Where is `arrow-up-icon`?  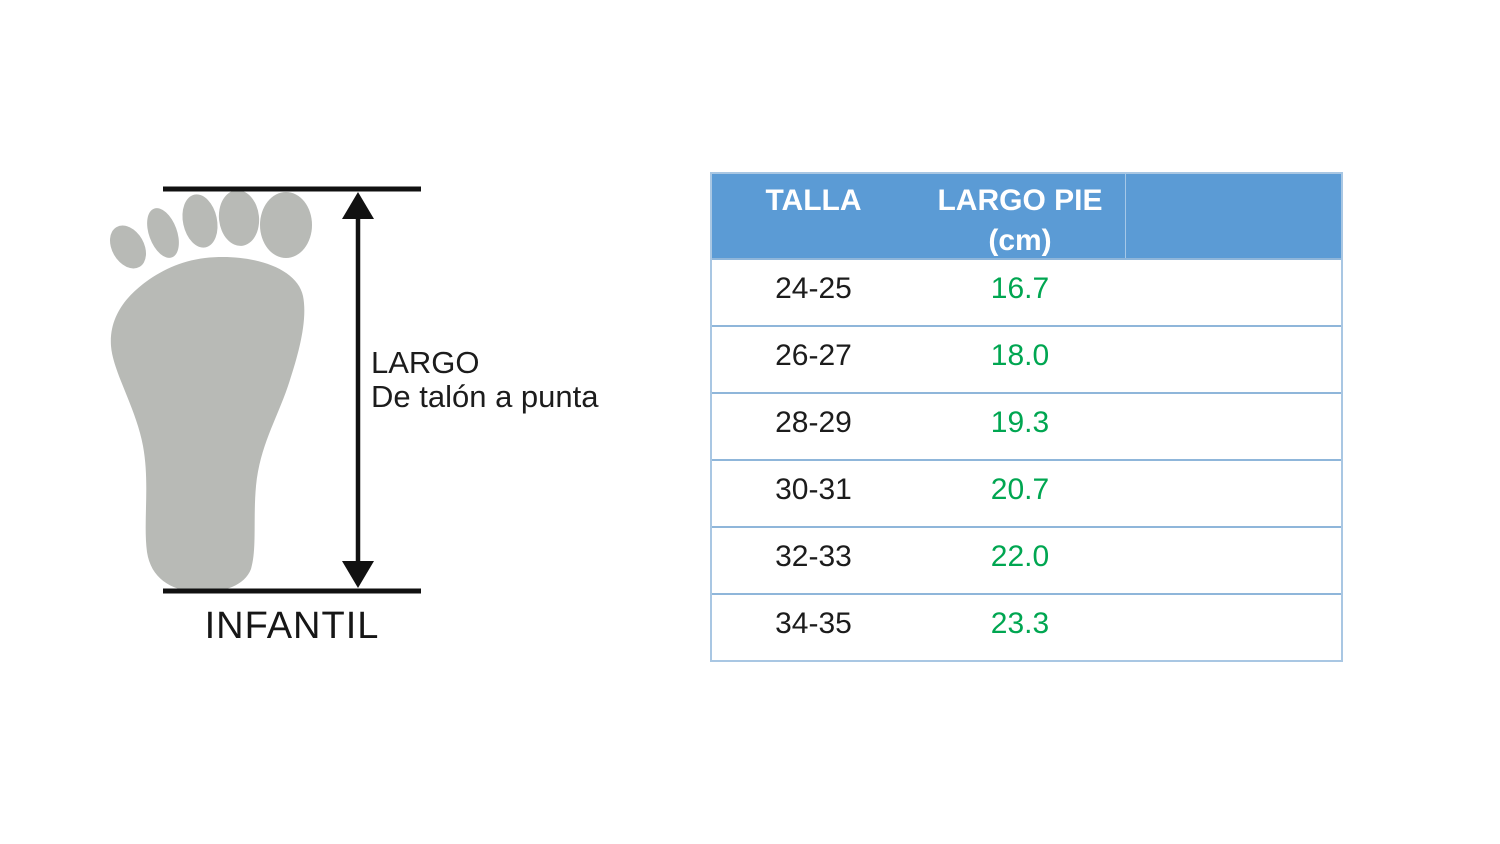 arrow-up-icon is located at coordinates (358, 205).